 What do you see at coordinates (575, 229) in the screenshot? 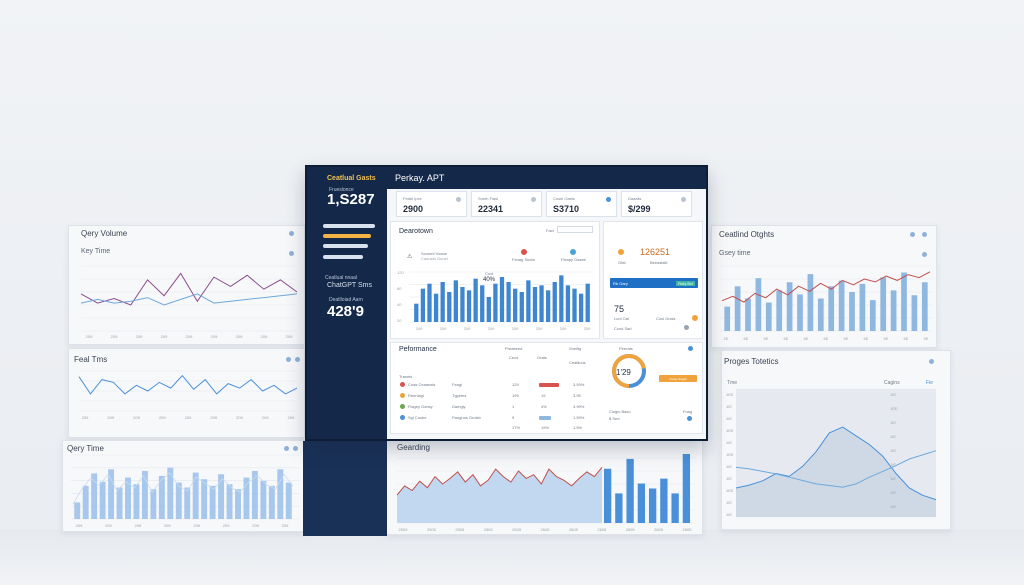
I see `filter-input` at bounding box center [575, 229].